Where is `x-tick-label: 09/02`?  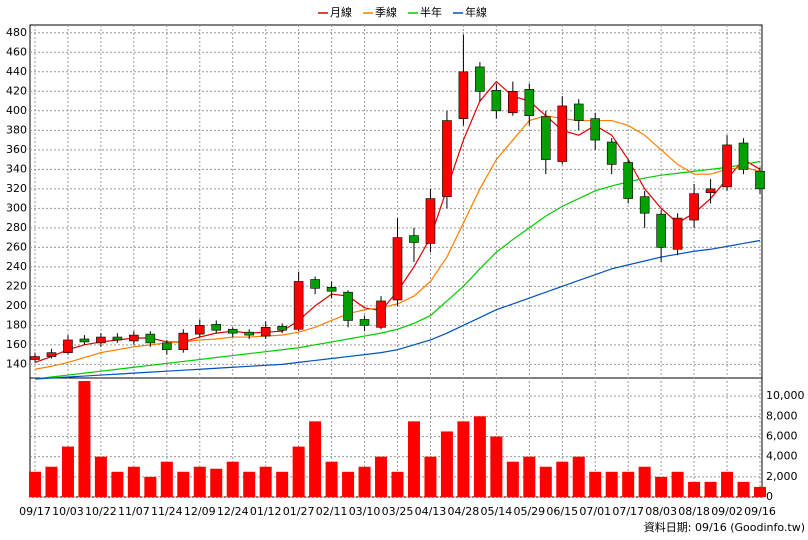
x-tick-label: 09/02 is located at coordinates (727, 511).